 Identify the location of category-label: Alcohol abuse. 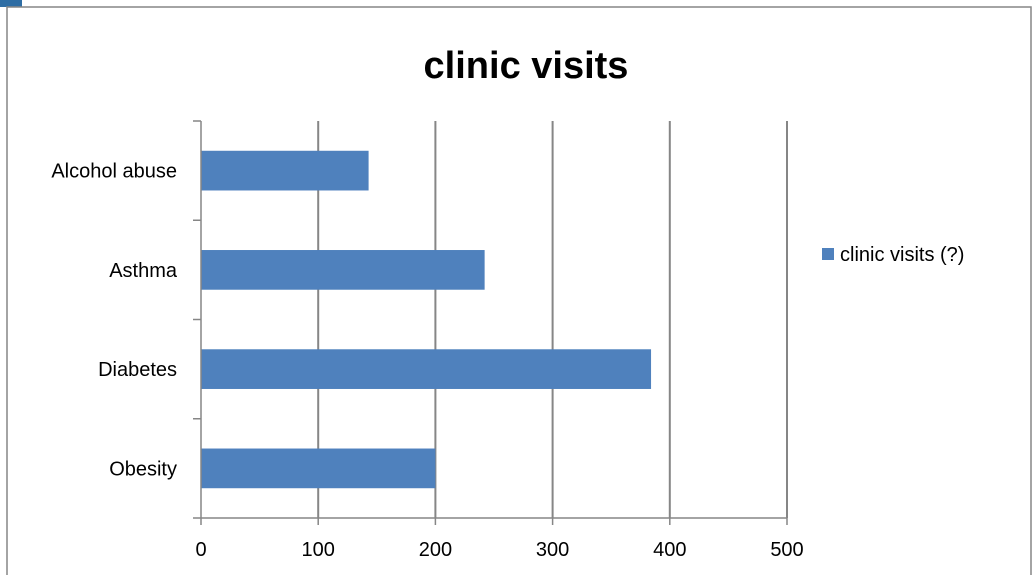
(114, 172).